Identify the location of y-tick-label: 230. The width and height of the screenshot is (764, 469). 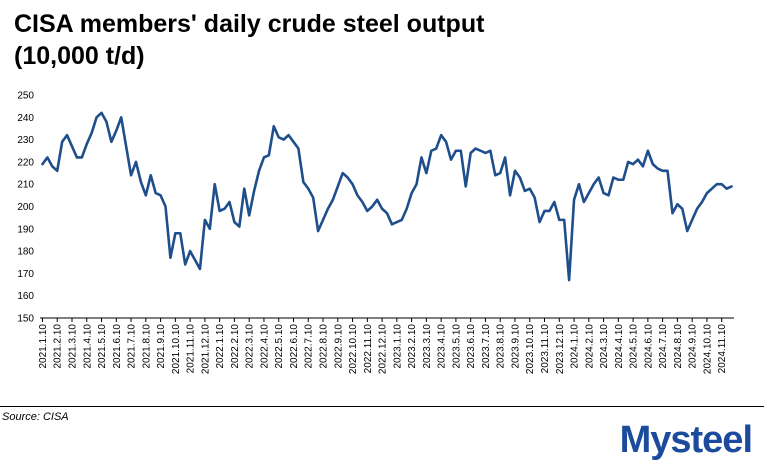
(25, 140).